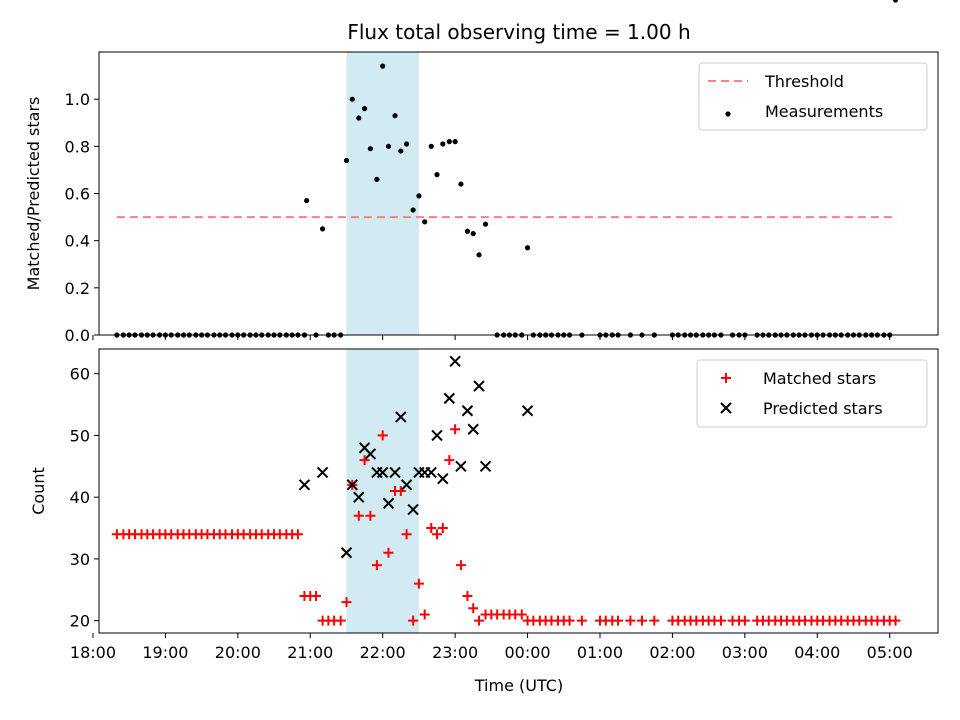 This screenshot has width=960, height=720. I want to click on y-tick-label: 0.2, so click(77, 288).